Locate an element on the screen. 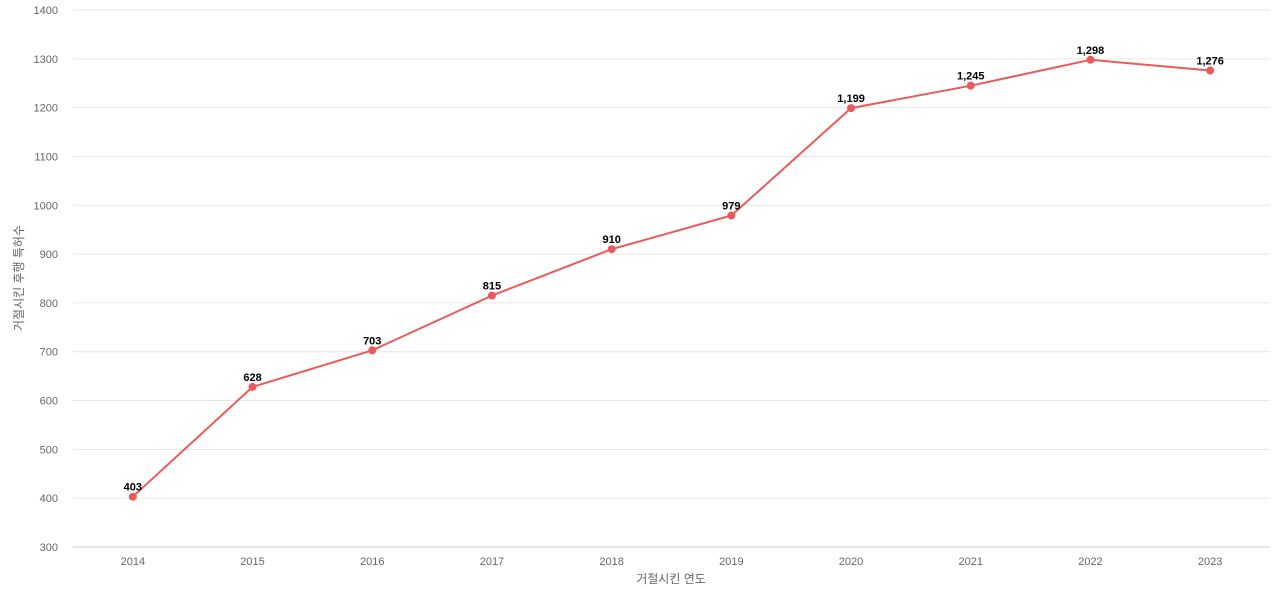 The width and height of the screenshot is (1280, 605). x-tick-label: 2020 is located at coordinates (851, 562).